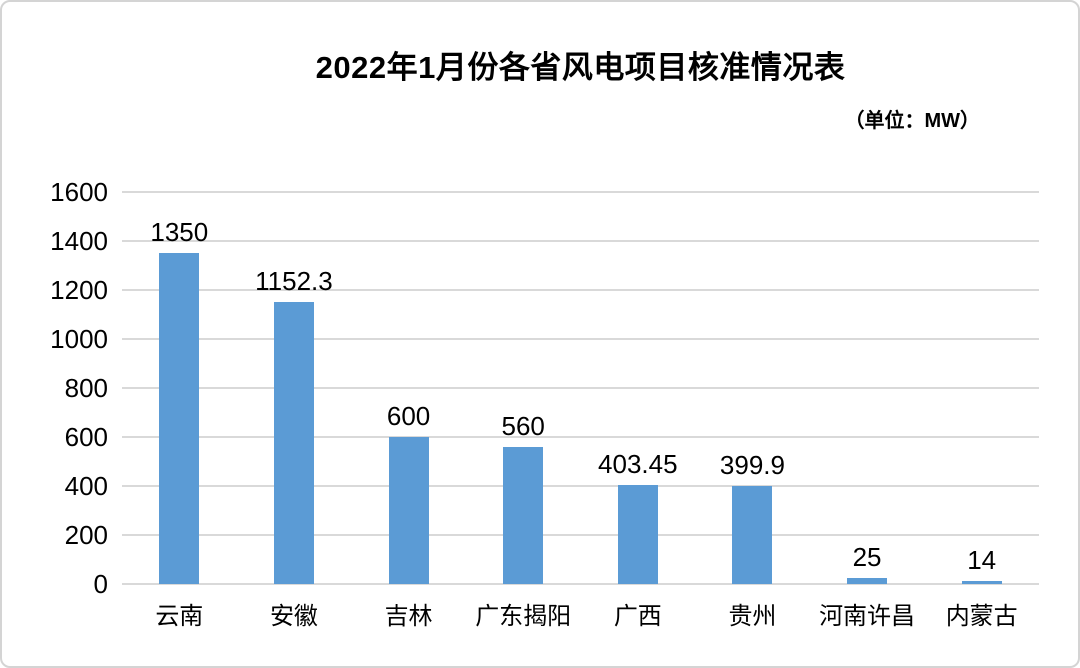 Image resolution: width=1080 pixels, height=668 pixels. Describe the element at coordinates (752, 465) in the screenshot. I see `bar-value-label: 399.9` at that location.